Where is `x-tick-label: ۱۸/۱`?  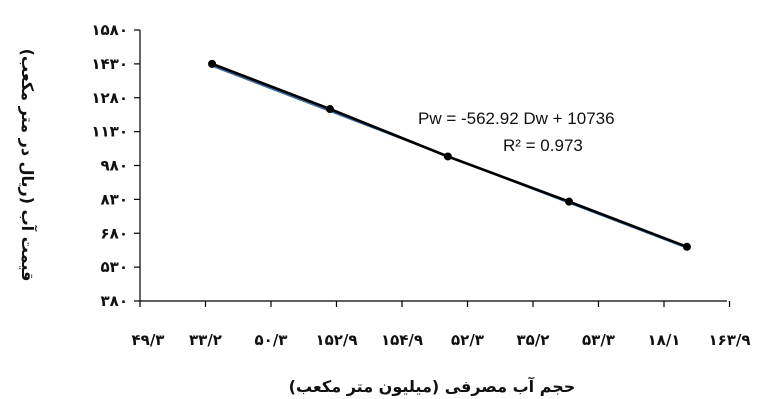 x-tick-label: ۱۸/۱ is located at coordinates (664, 340).